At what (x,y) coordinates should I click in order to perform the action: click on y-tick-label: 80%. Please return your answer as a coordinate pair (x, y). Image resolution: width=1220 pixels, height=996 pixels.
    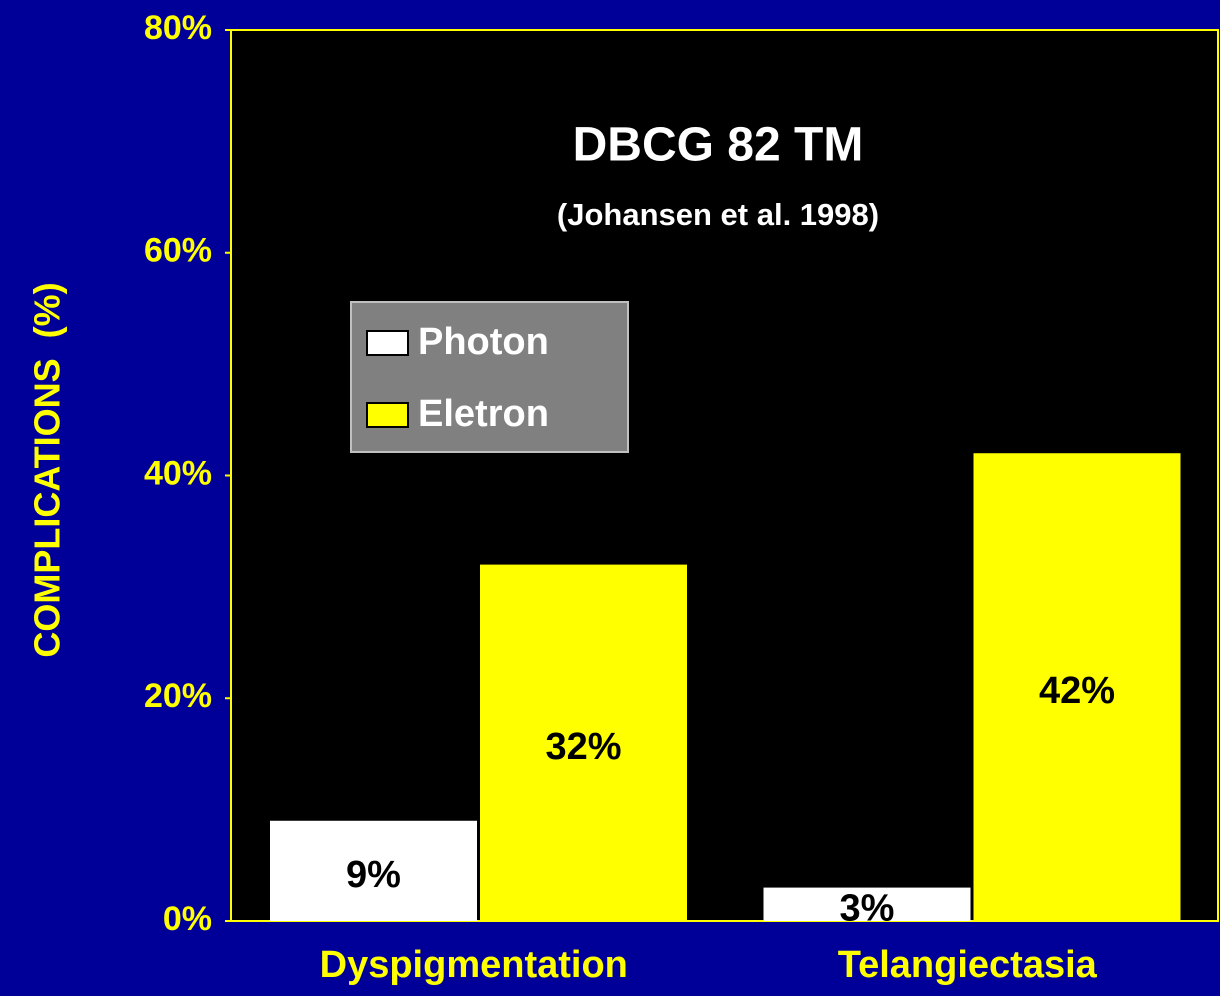
    Looking at the image, I should click on (178, 28).